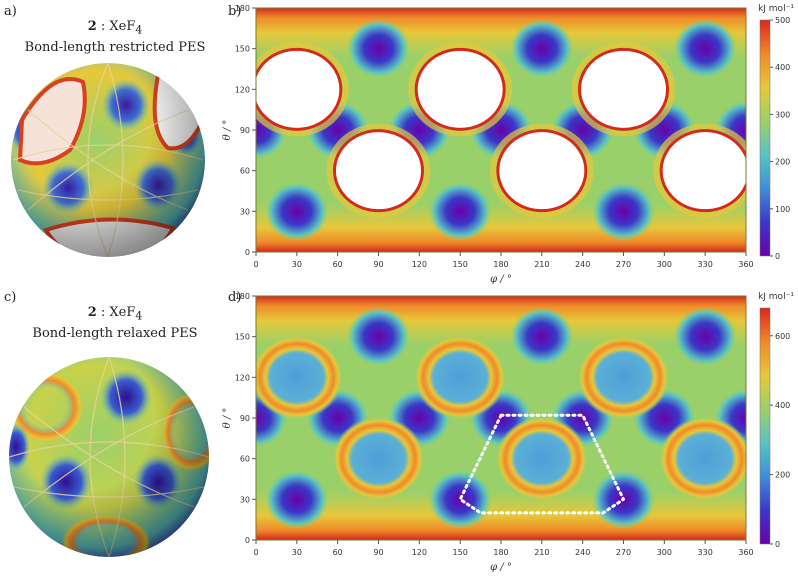 This screenshot has height=576, width=798. I want to click on panel-c-subtitle: Bond-length relaxed PES, so click(115, 333).